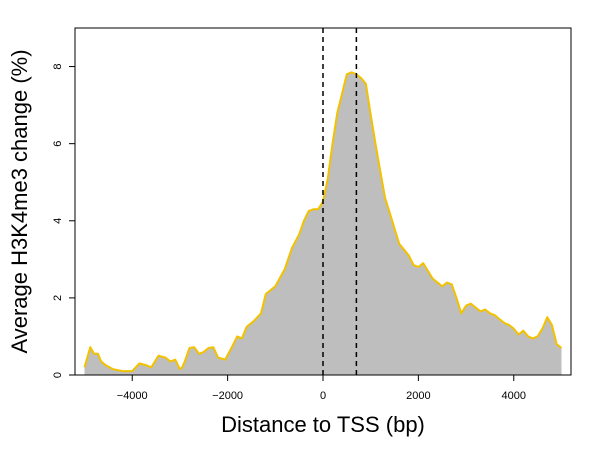 The width and height of the screenshot is (600, 450). What do you see at coordinates (58, 375) in the screenshot?
I see `y-tick-label: 0` at bounding box center [58, 375].